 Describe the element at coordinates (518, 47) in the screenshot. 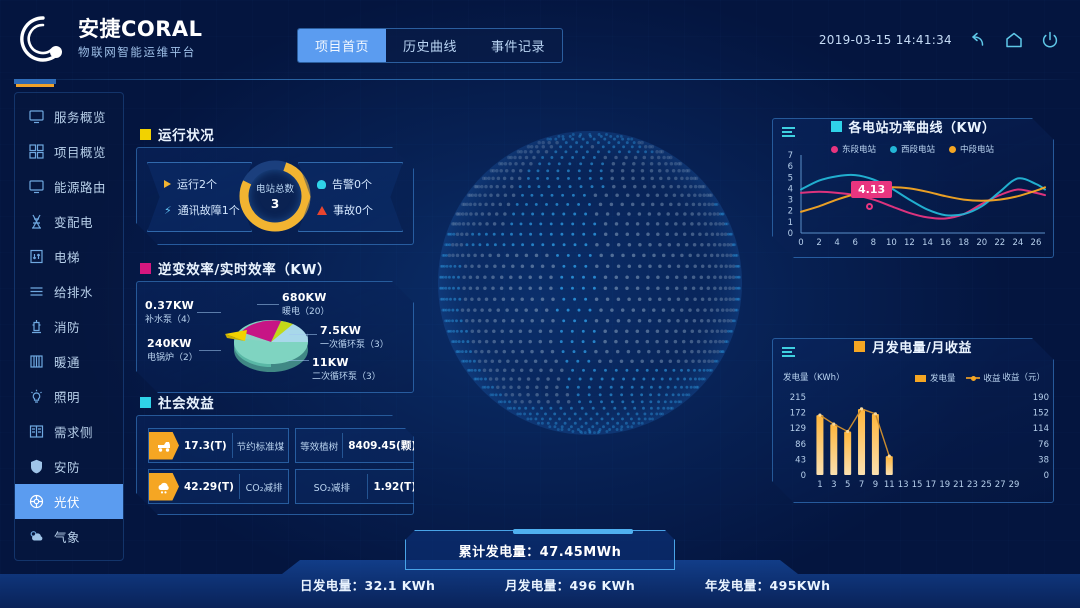

I see `tab-event-record: 事件记录` at that location.